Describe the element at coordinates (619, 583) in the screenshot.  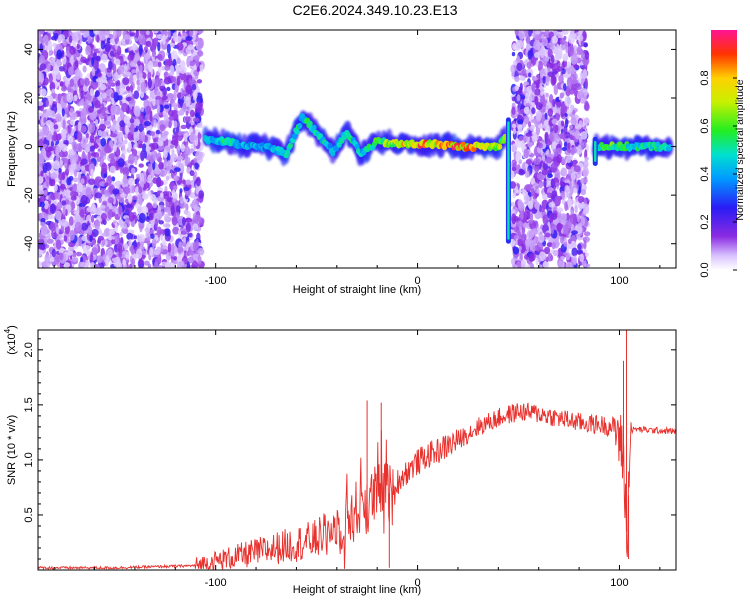
I see `x-tick-label: 100` at that location.